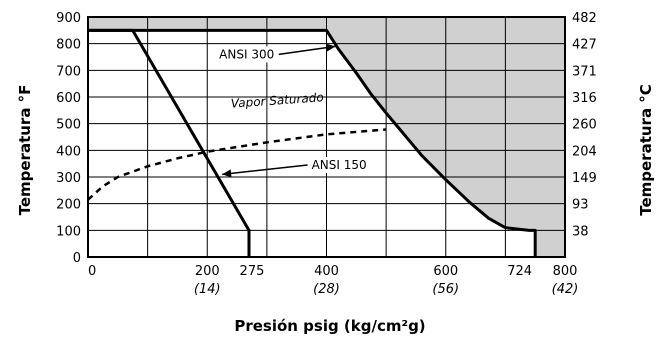 This screenshot has width=671, height=339. What do you see at coordinates (584, 18) in the screenshot?
I see `y-tick-label-right: 482` at bounding box center [584, 18].